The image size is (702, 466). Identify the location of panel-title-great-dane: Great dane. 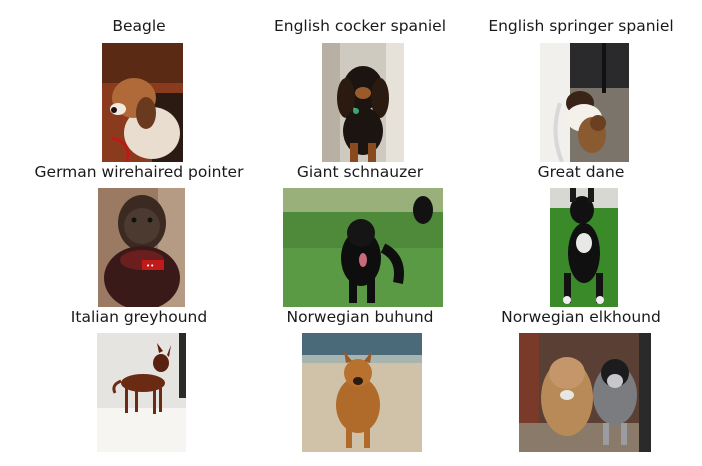
(581, 172).